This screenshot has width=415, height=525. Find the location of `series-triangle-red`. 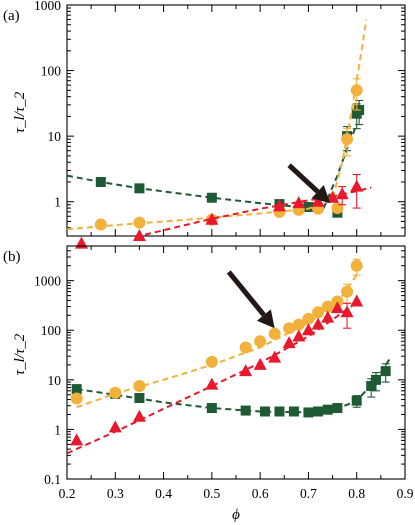

series-triangle-red is located at coordinates (223, 211).